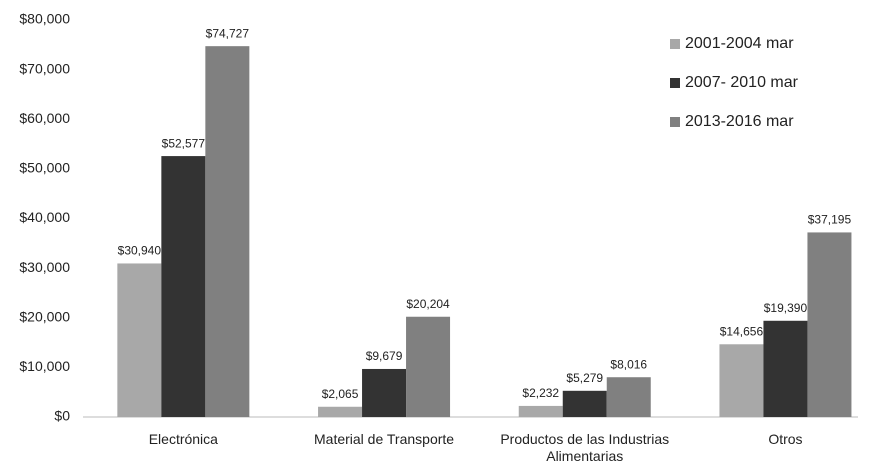 This screenshot has width=878, height=474. Describe the element at coordinates (742, 331) in the screenshot. I see `value-label: $14,656` at that location.